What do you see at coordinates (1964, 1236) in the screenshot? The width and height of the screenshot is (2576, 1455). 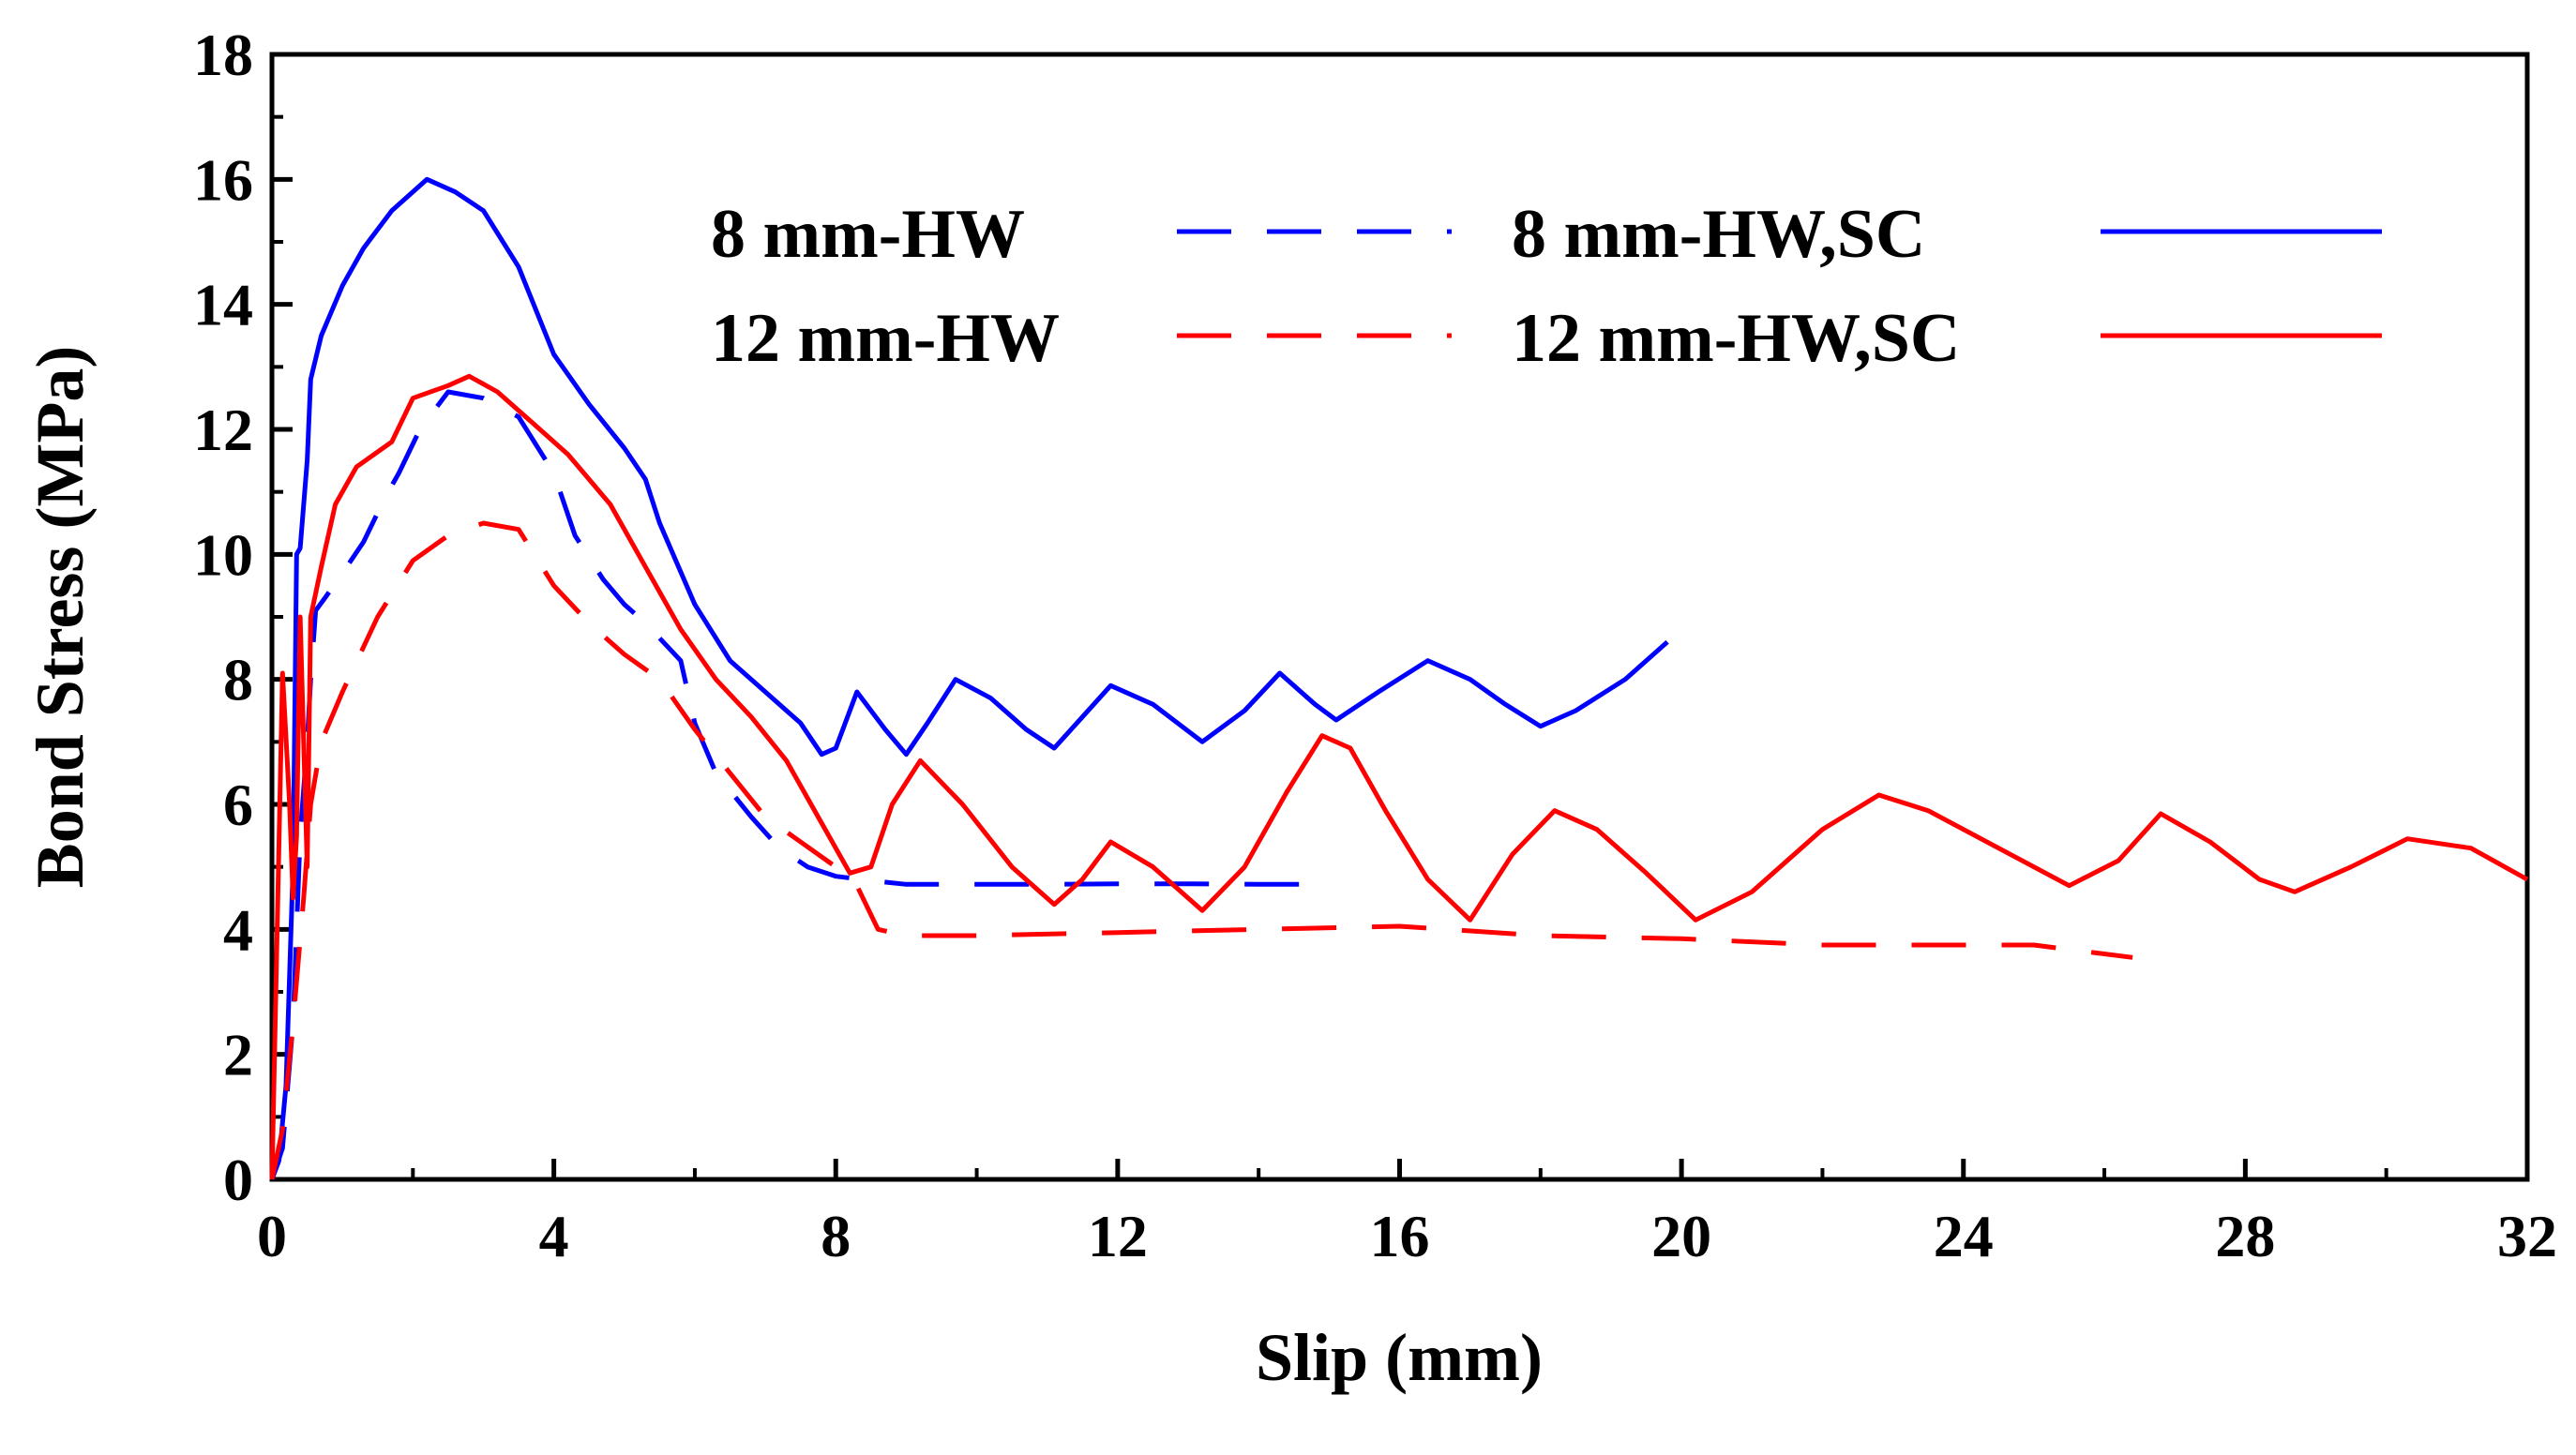 I see `x-tick-label: 24` at bounding box center [1964, 1236].